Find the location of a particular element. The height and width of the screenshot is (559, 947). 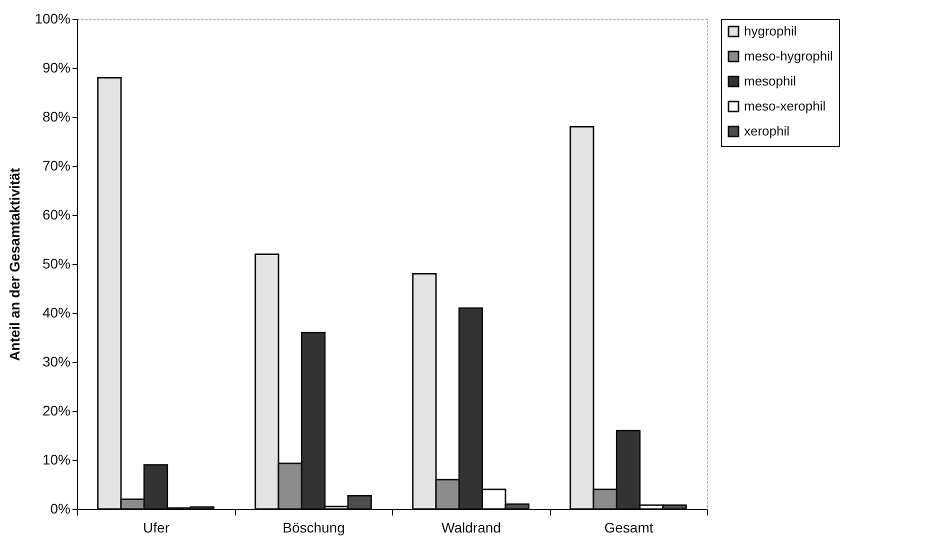

x-tick-label: Waldrand is located at coordinates (471, 528).